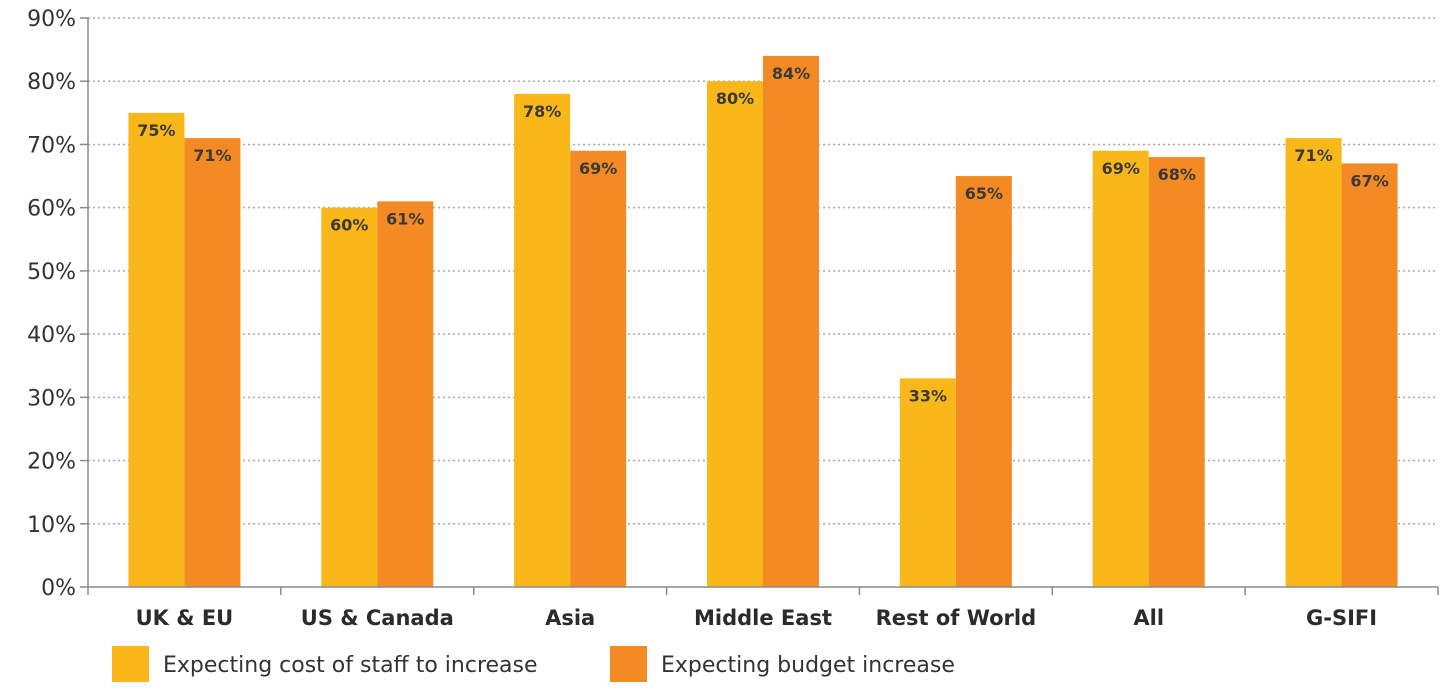 This screenshot has width=1450, height=697. What do you see at coordinates (570, 618) in the screenshot?
I see `x-category-label: Asia` at bounding box center [570, 618].